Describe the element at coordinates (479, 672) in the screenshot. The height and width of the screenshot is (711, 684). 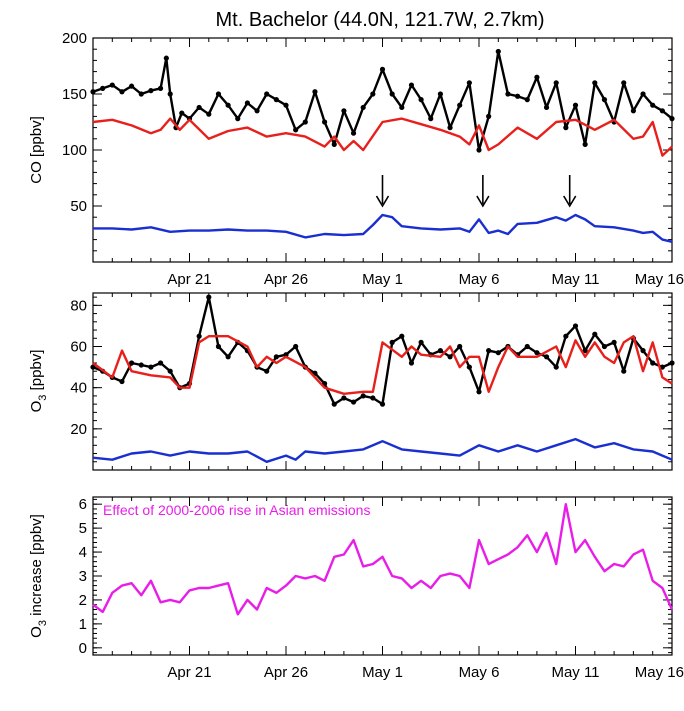
I see `x-tick-label: May 6` at that location.